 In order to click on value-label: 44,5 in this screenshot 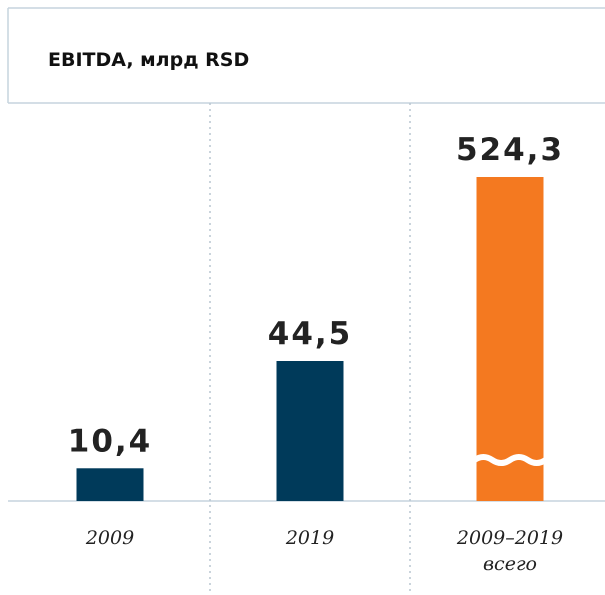, I will do `click(310, 334)`.